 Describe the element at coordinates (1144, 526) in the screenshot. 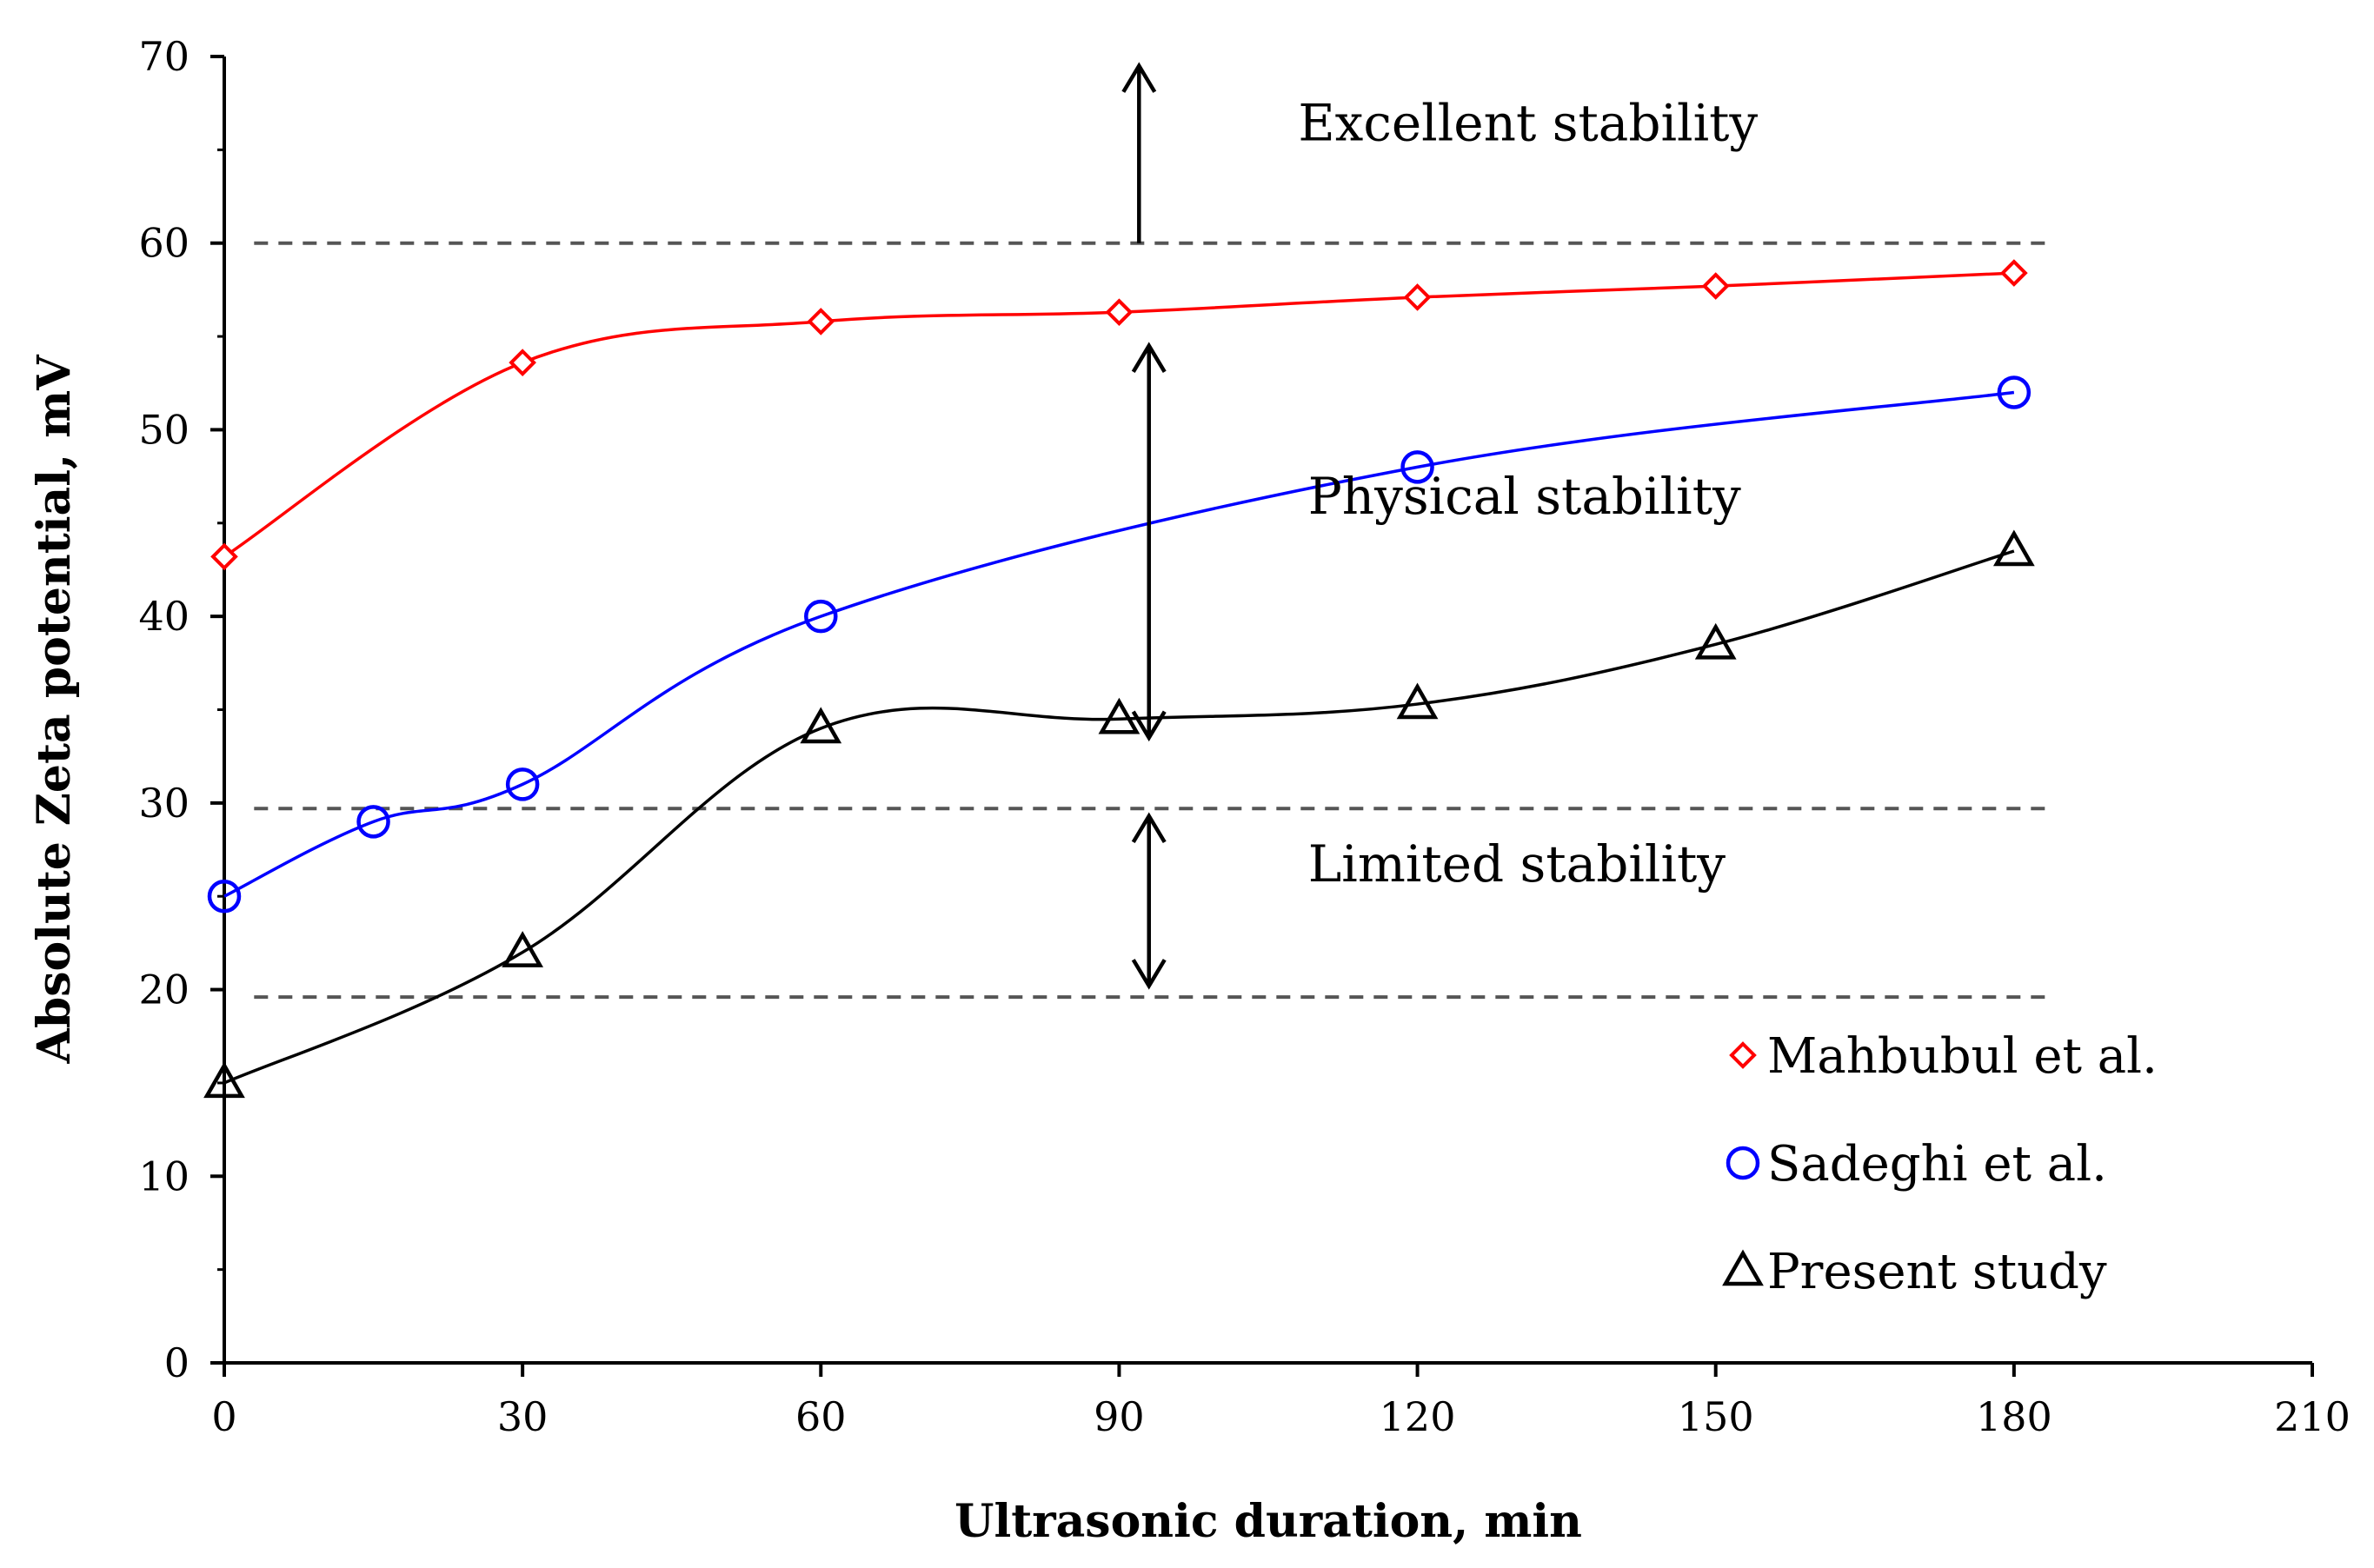

I see `stability-arrows` at that location.